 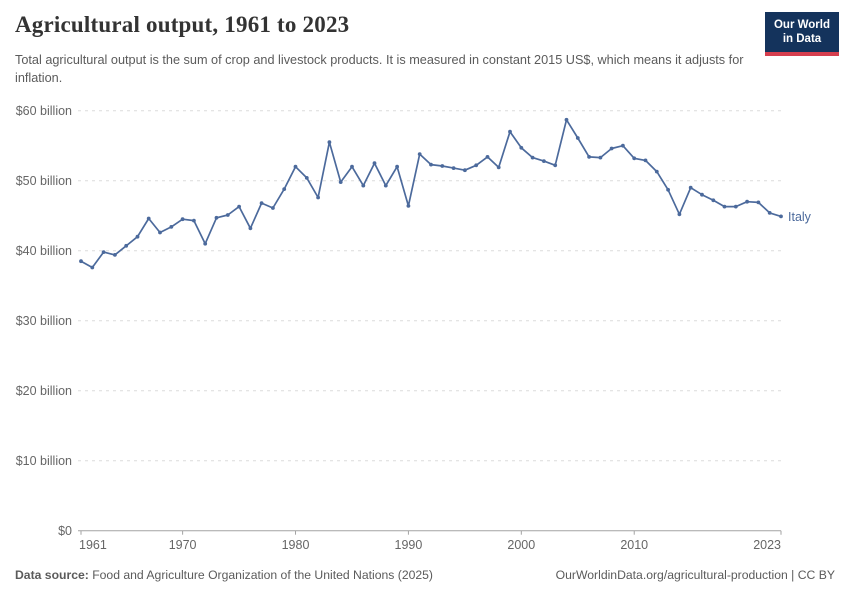 What do you see at coordinates (801, 25) in the screenshot?
I see `owid-logo-line1: Our World` at bounding box center [801, 25].